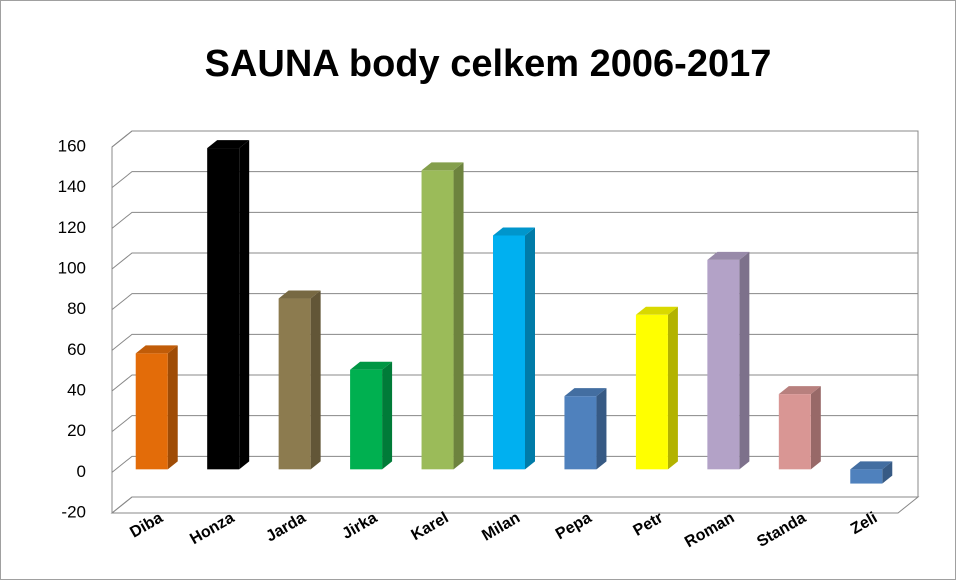 The width and height of the screenshot is (957, 581). Describe the element at coordinates (73, 511) in the screenshot. I see `y-tick-label: -20` at that location.